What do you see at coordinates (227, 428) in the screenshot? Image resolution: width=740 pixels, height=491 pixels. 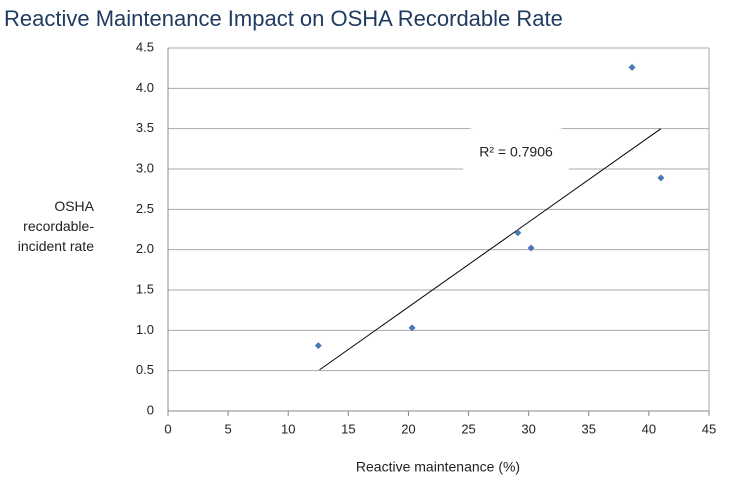 I see `x-tick-label: 5` at bounding box center [227, 428].